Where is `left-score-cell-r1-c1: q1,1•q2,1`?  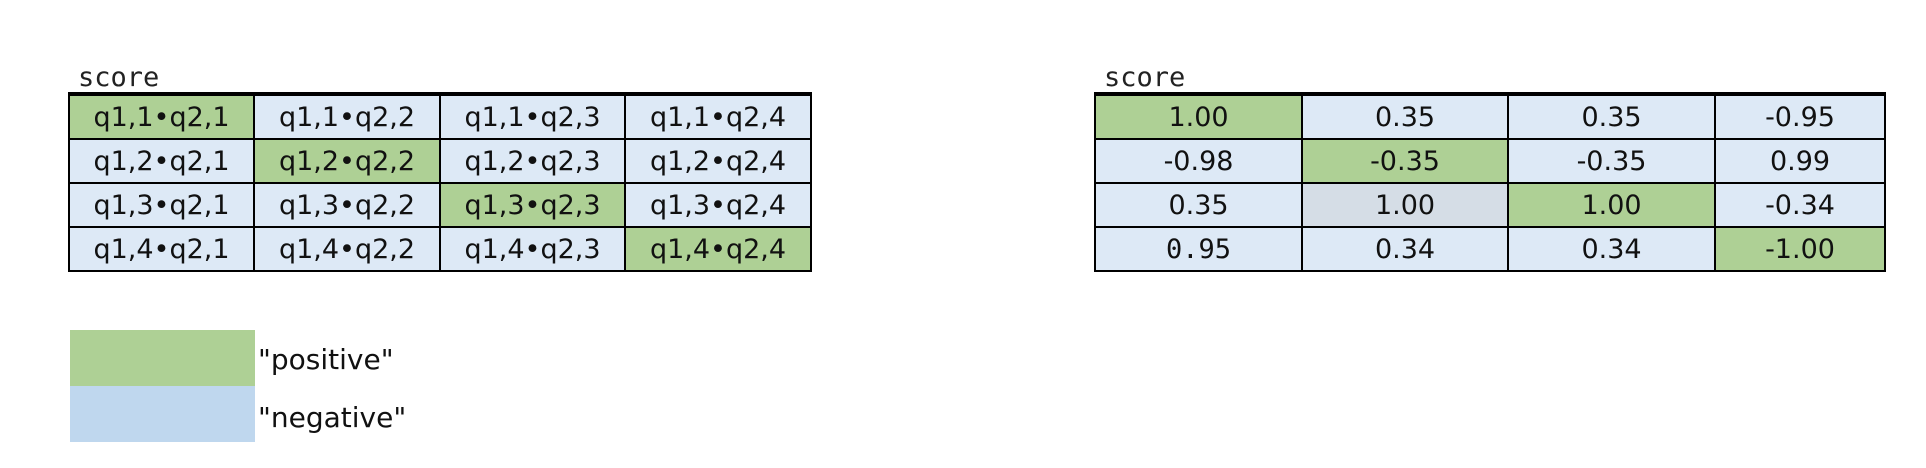 left-score-cell-r1-c1: q1,1•q2,1 is located at coordinates (161, 116).